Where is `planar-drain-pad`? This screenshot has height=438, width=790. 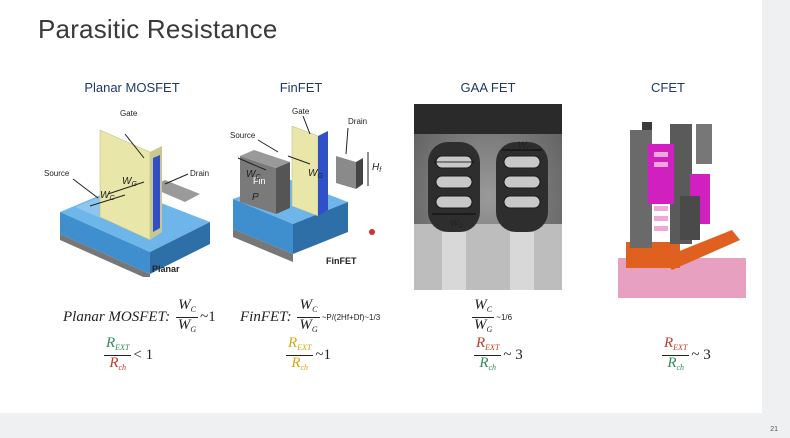
planar-drain-pad is located at coordinates (175, 191).